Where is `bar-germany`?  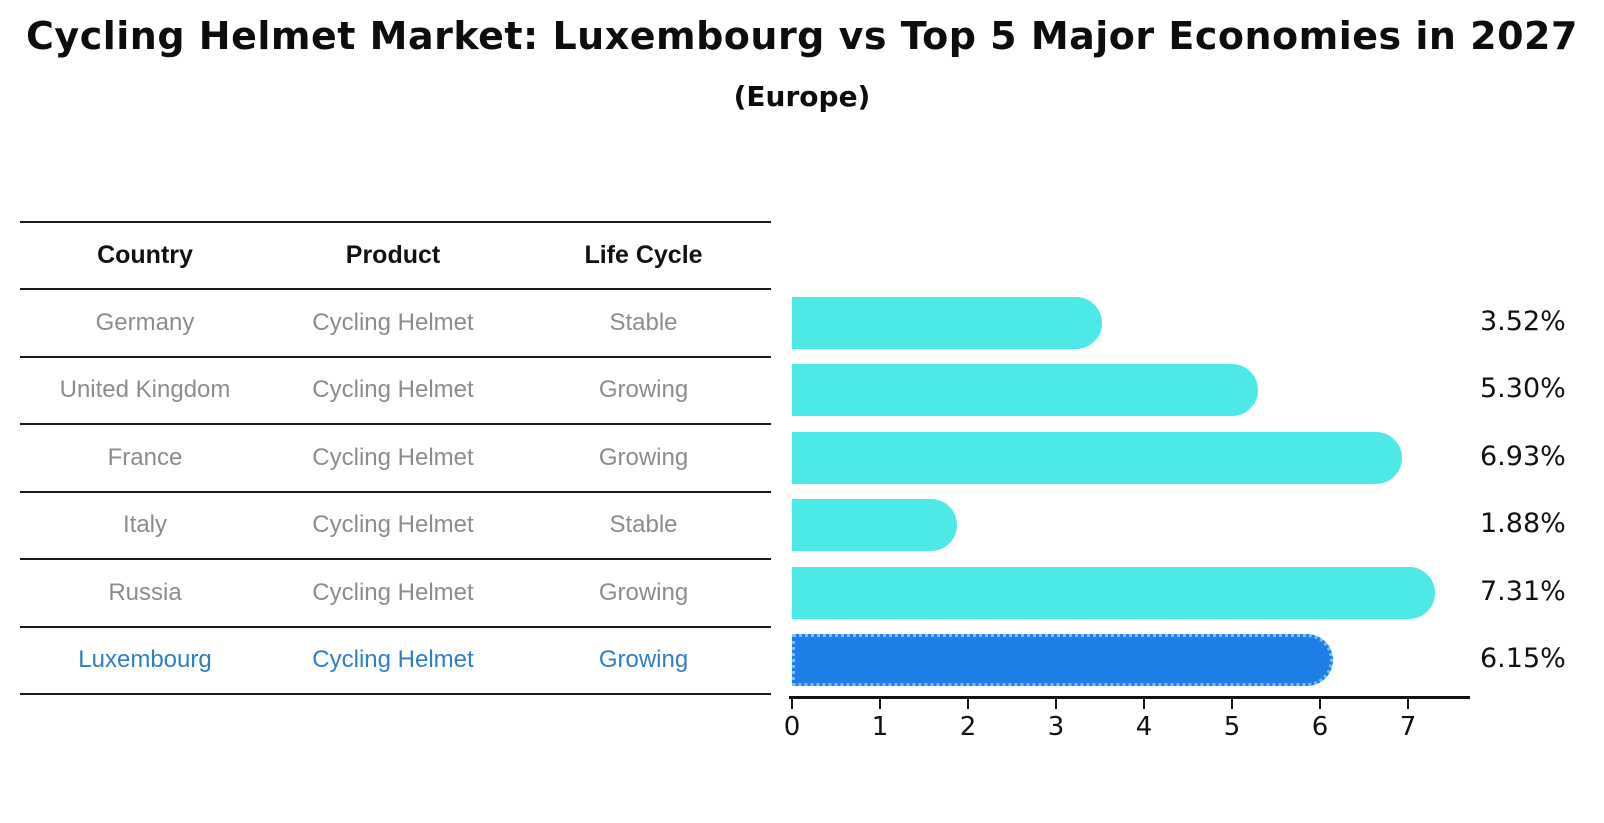
bar-germany is located at coordinates (947, 322).